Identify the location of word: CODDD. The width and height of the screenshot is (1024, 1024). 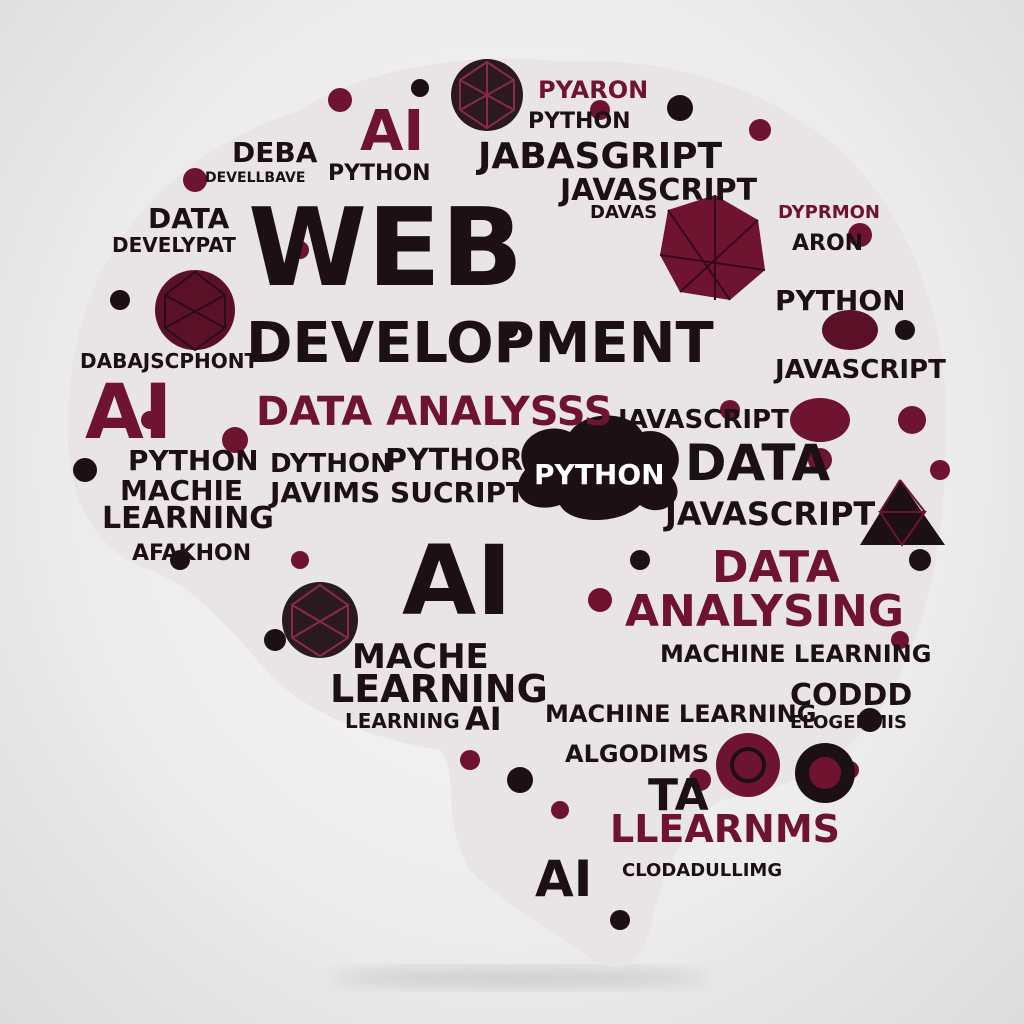
(851, 695).